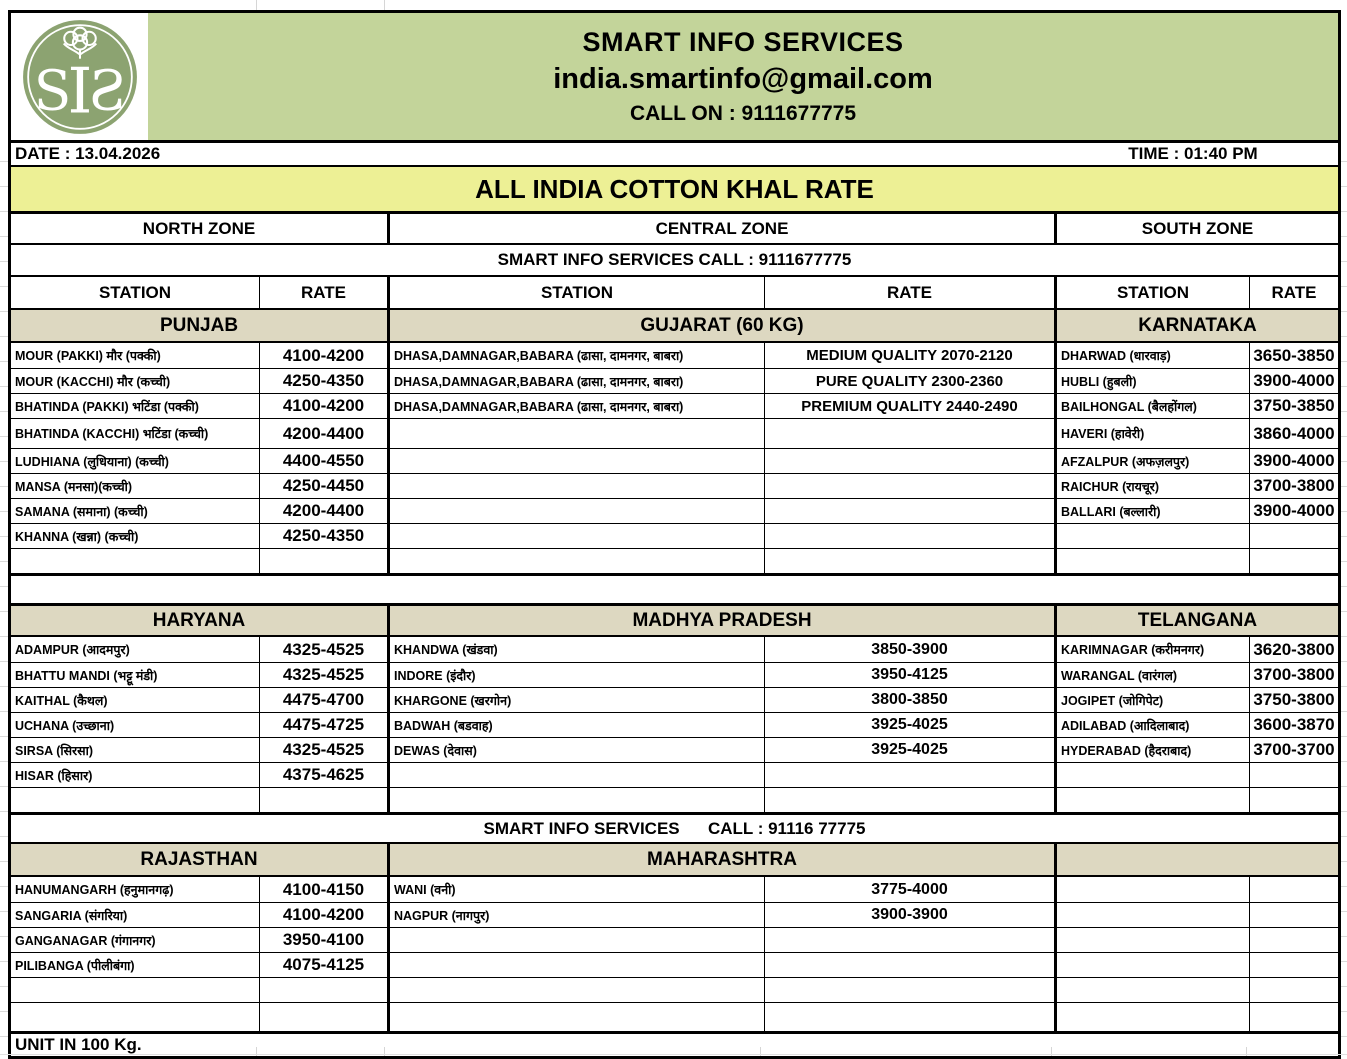 This screenshot has width=1347, height=1059. I want to click on rate-cell: 3925-4025, so click(909, 725).